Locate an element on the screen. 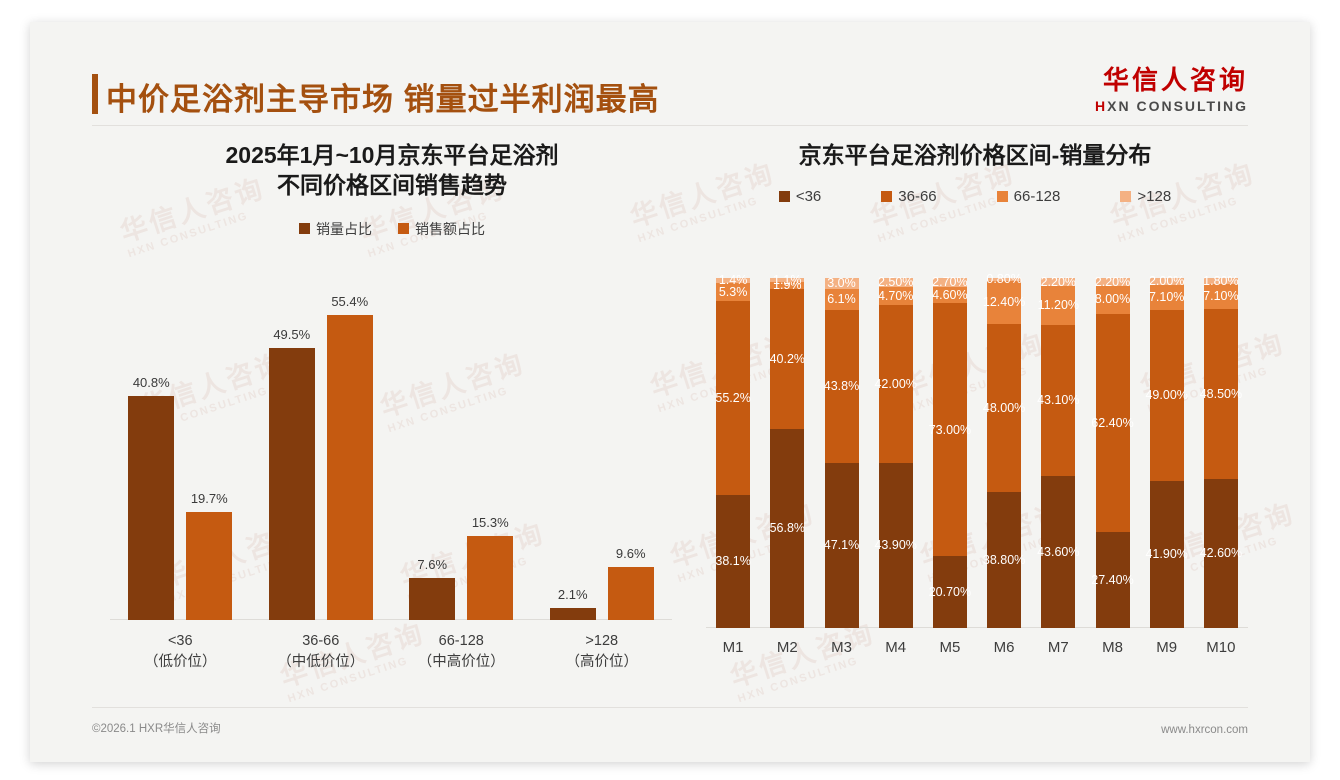 This screenshot has width=1340, height=780. logo-english-text: HXN CONSULTING is located at coordinates (1171, 106).